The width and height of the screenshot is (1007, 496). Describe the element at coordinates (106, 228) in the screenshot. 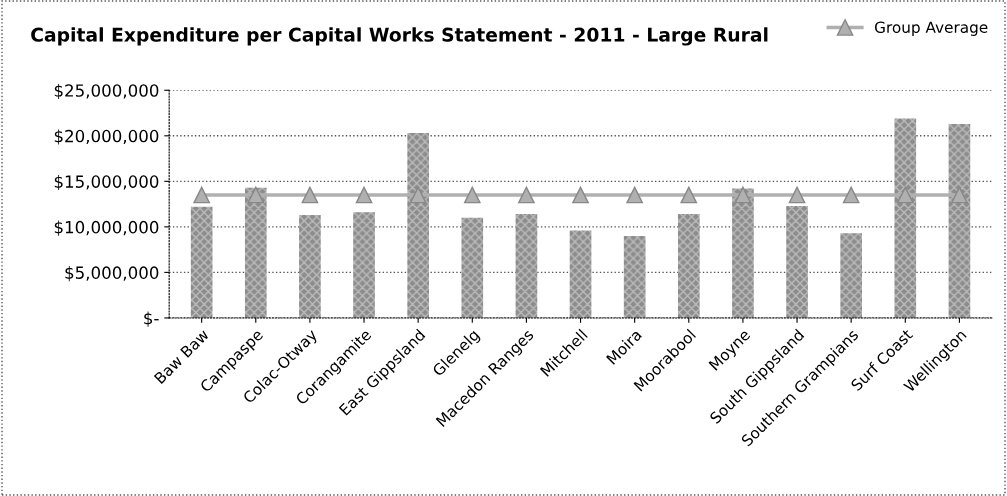

I see `y-tick-label: $10,000,000` at that location.